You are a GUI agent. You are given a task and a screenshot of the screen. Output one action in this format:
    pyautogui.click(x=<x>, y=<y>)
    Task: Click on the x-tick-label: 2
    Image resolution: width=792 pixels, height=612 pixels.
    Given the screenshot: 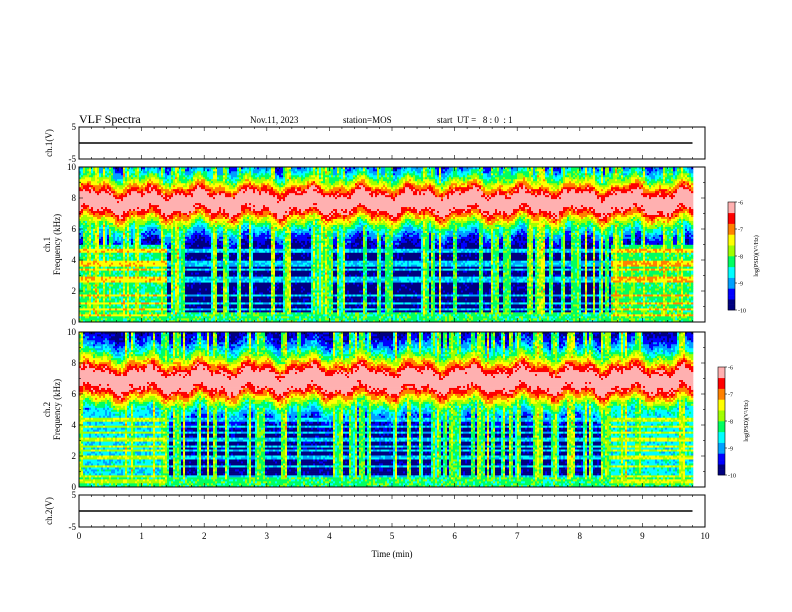 What is the action you would take?
    pyautogui.click(x=204, y=536)
    